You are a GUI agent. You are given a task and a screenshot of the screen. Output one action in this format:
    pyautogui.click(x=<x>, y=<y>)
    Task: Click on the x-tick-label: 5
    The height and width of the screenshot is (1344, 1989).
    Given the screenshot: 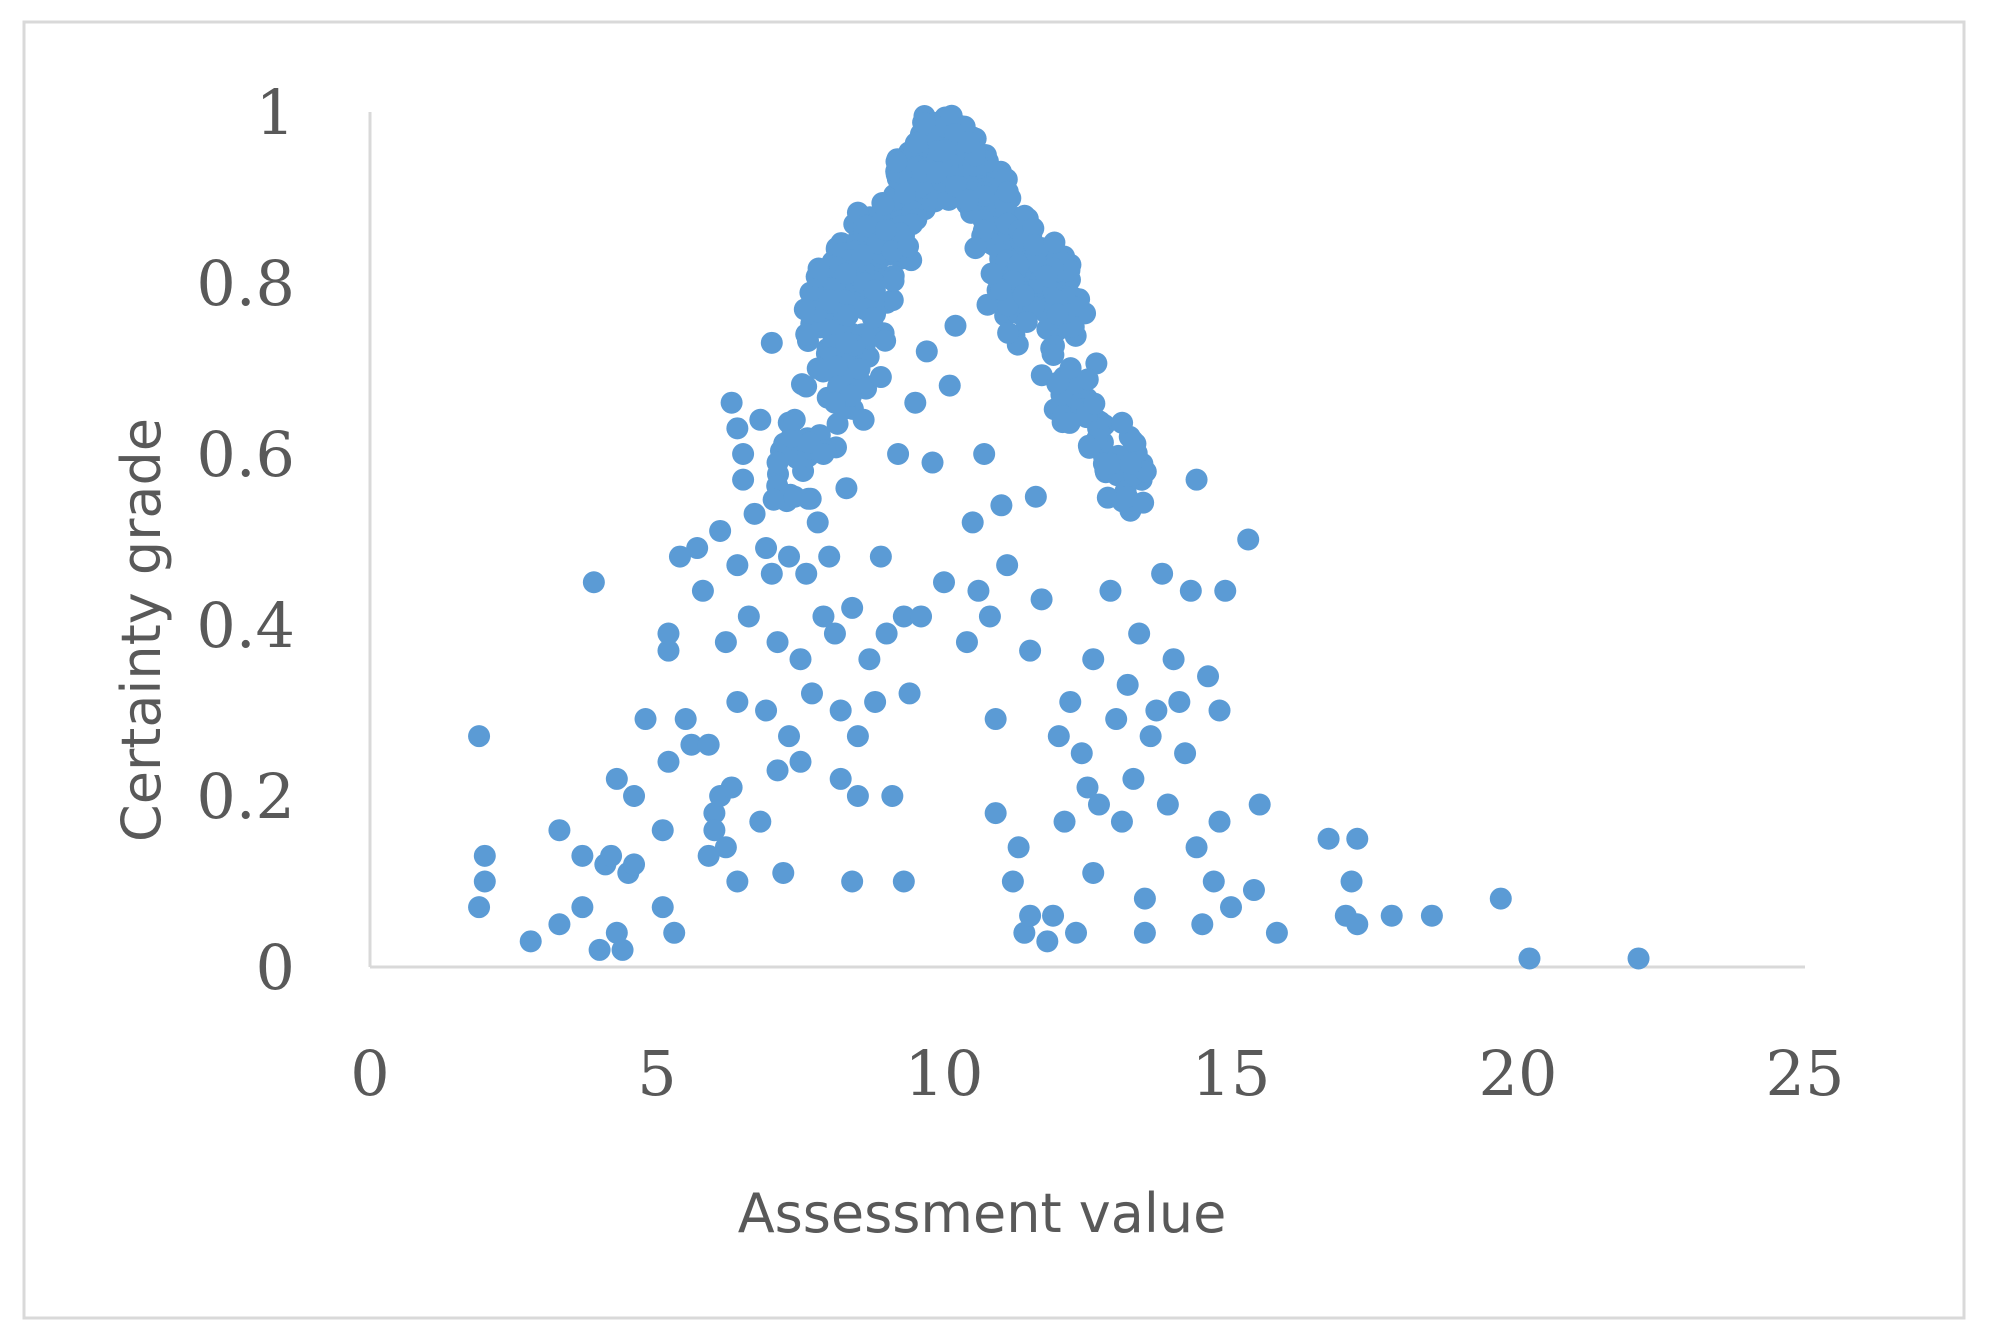 What is the action you would take?
    pyautogui.click(x=656, y=1073)
    